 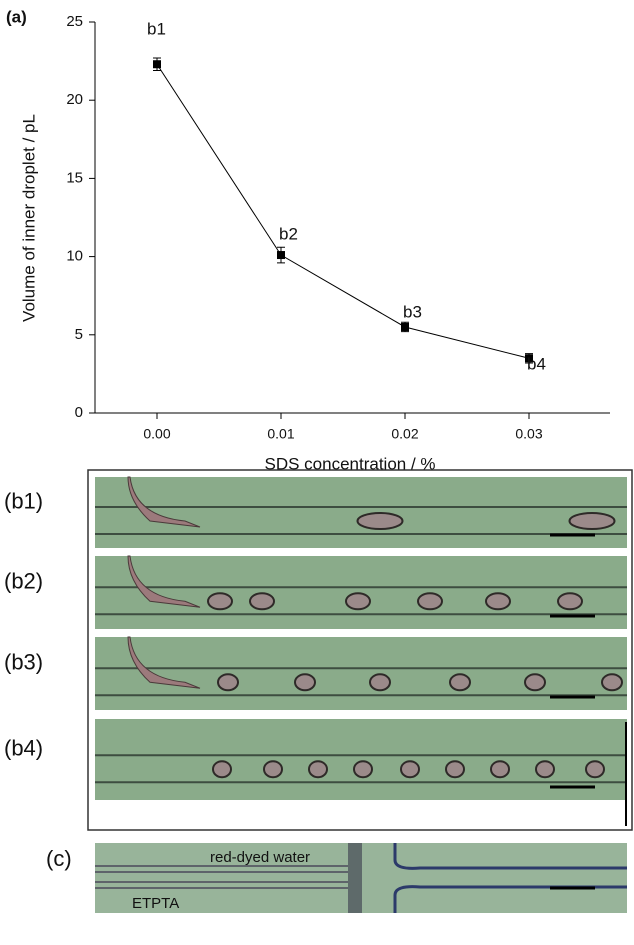 What do you see at coordinates (355, 878) in the screenshot?
I see `junction` at bounding box center [355, 878].